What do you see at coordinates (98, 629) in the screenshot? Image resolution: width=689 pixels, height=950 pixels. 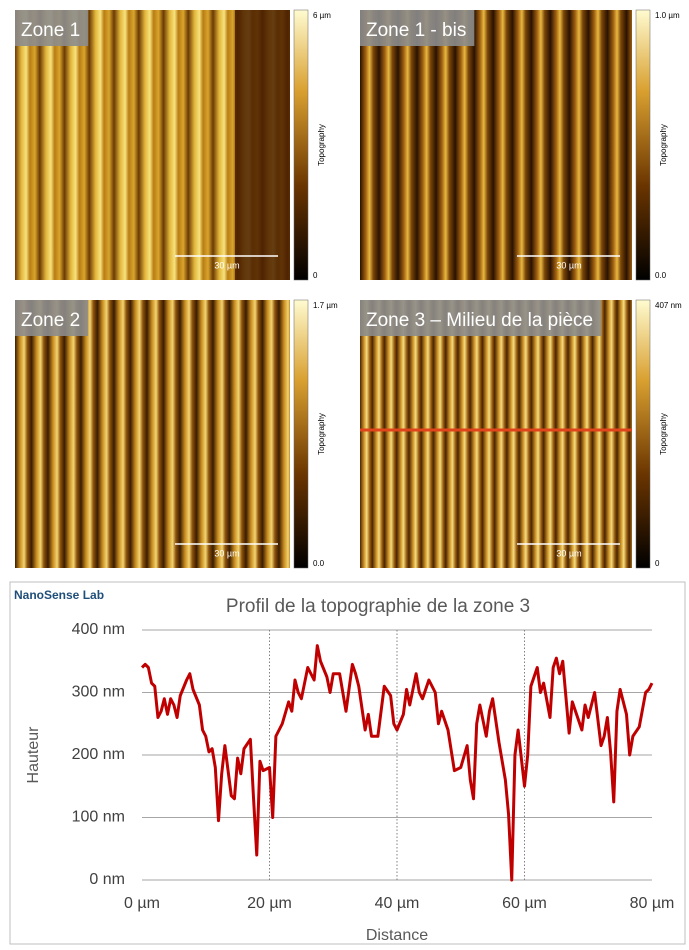 I see `y-tick-label: 400 nm` at bounding box center [98, 629].